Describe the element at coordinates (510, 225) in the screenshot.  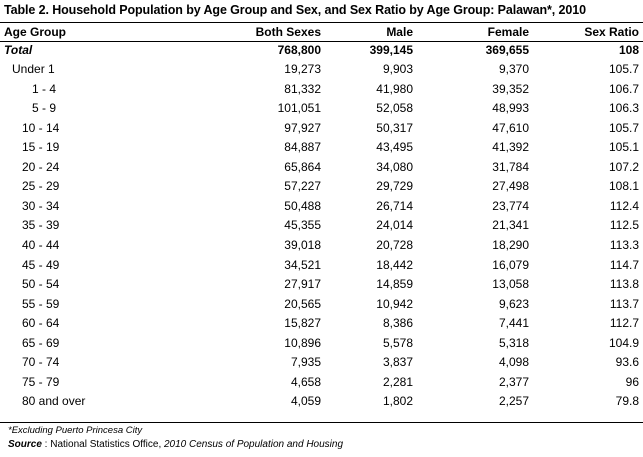
I see `female-cell: 21,341` at that location.